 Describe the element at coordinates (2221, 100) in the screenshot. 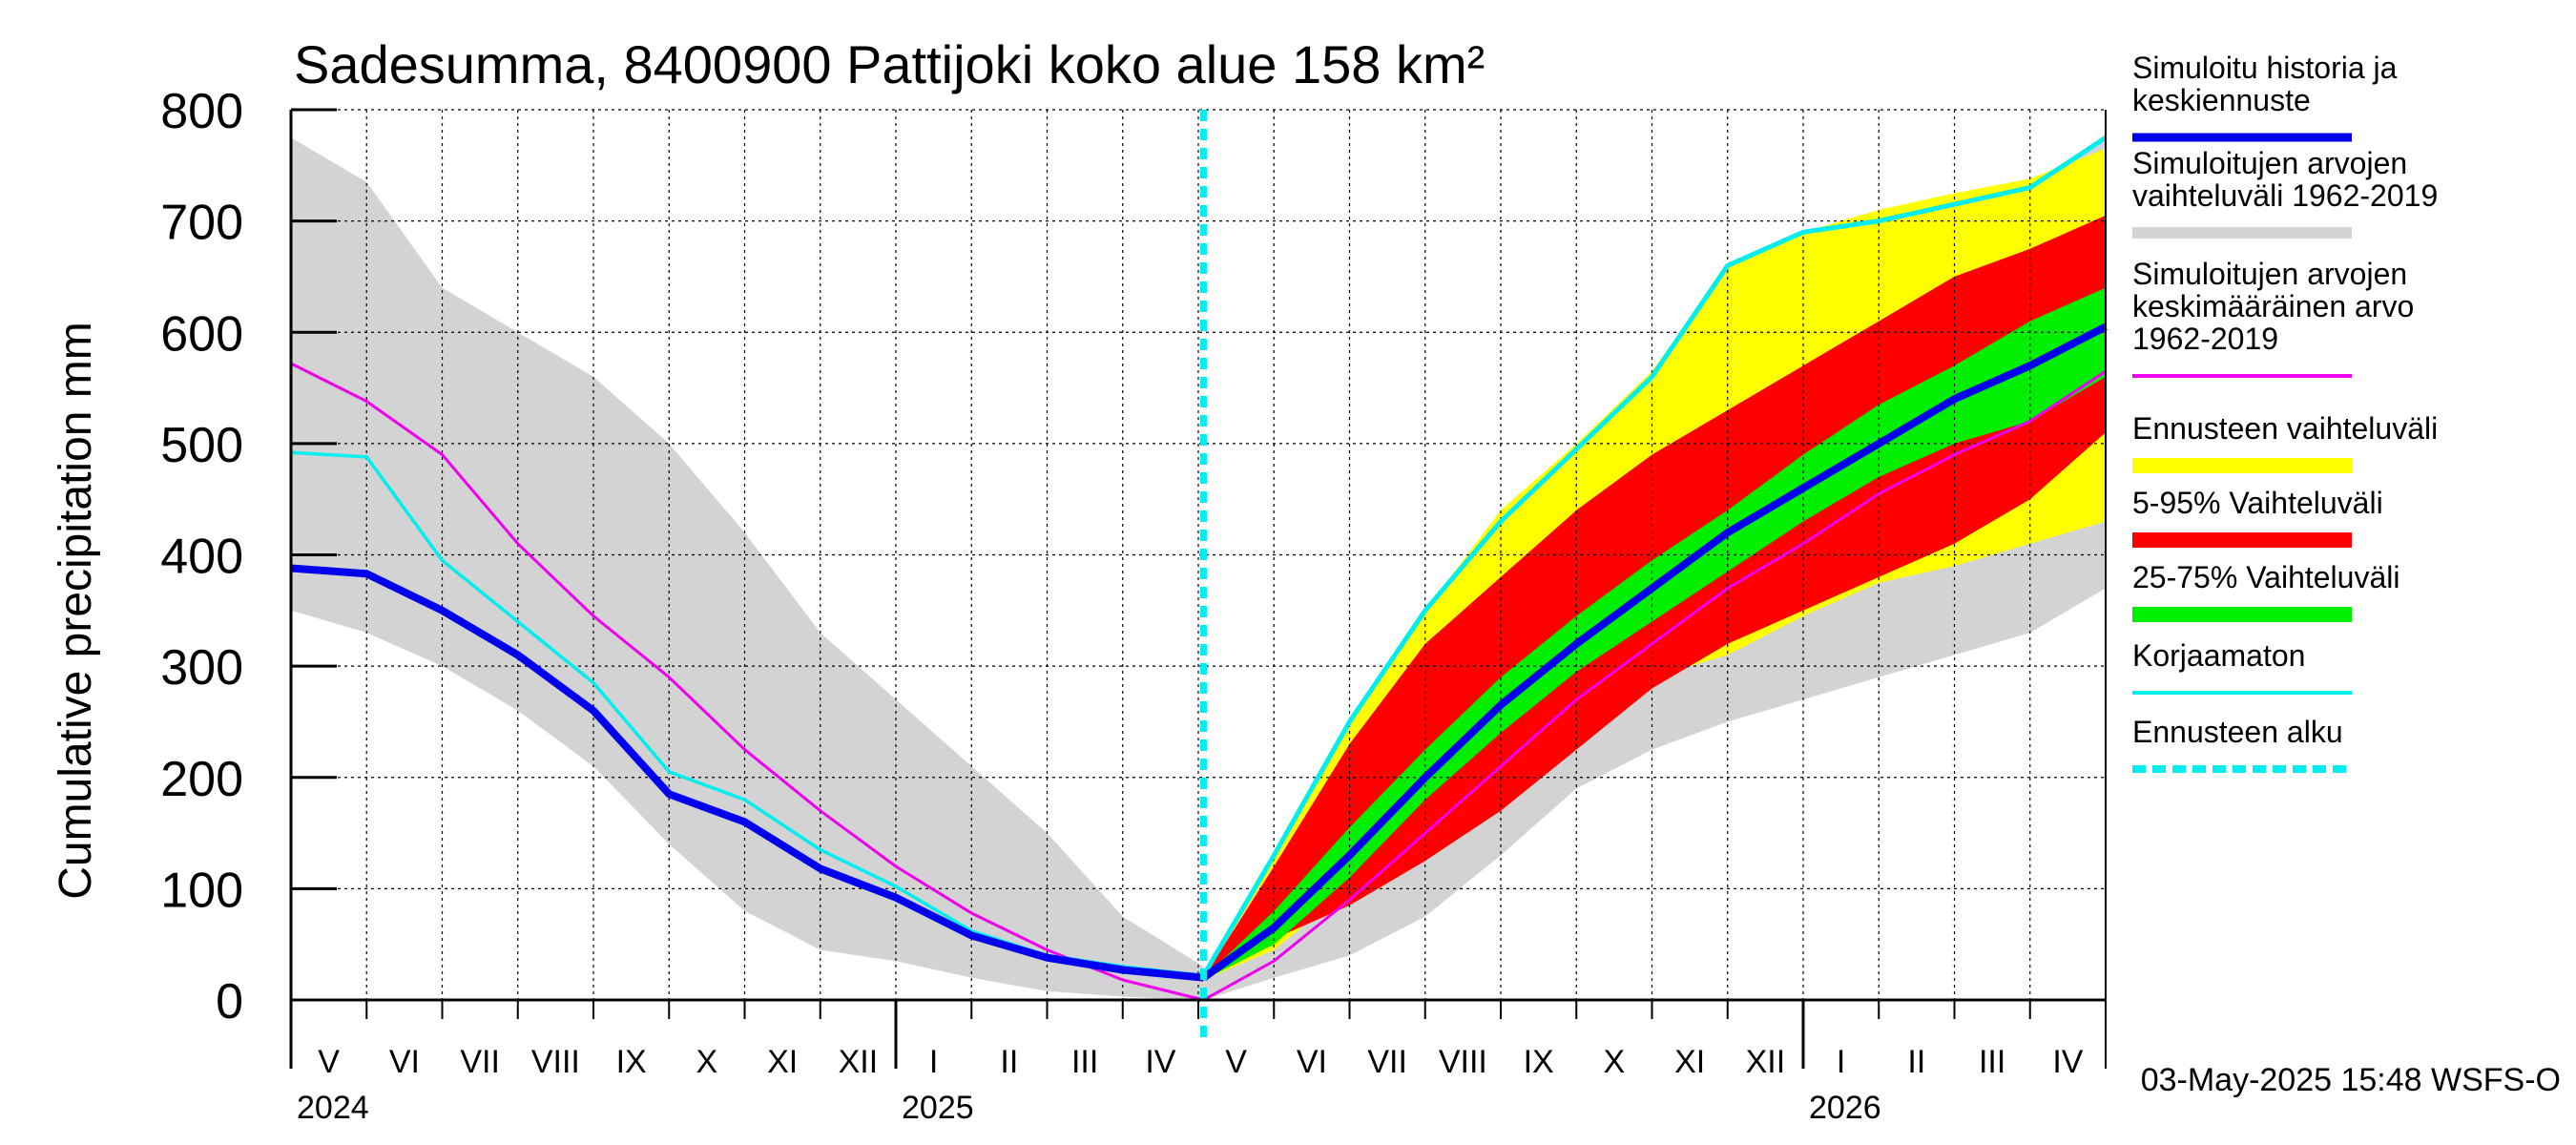

I see `legend-label: keskiennuste` at that location.